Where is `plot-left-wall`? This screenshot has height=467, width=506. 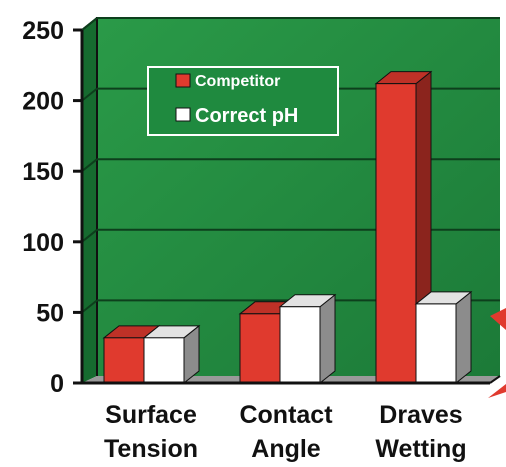 plot-left-wall is located at coordinates (89, 200).